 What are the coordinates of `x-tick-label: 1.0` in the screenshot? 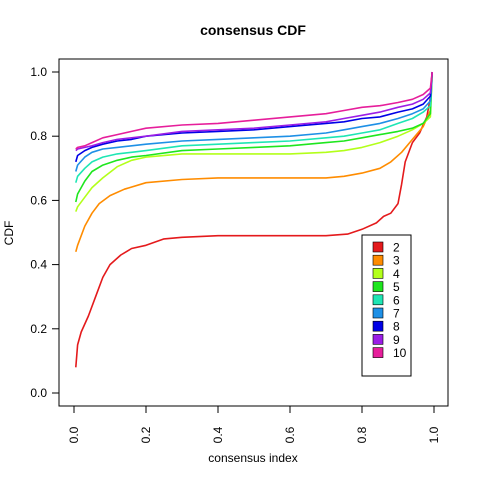 It's located at (434, 434).